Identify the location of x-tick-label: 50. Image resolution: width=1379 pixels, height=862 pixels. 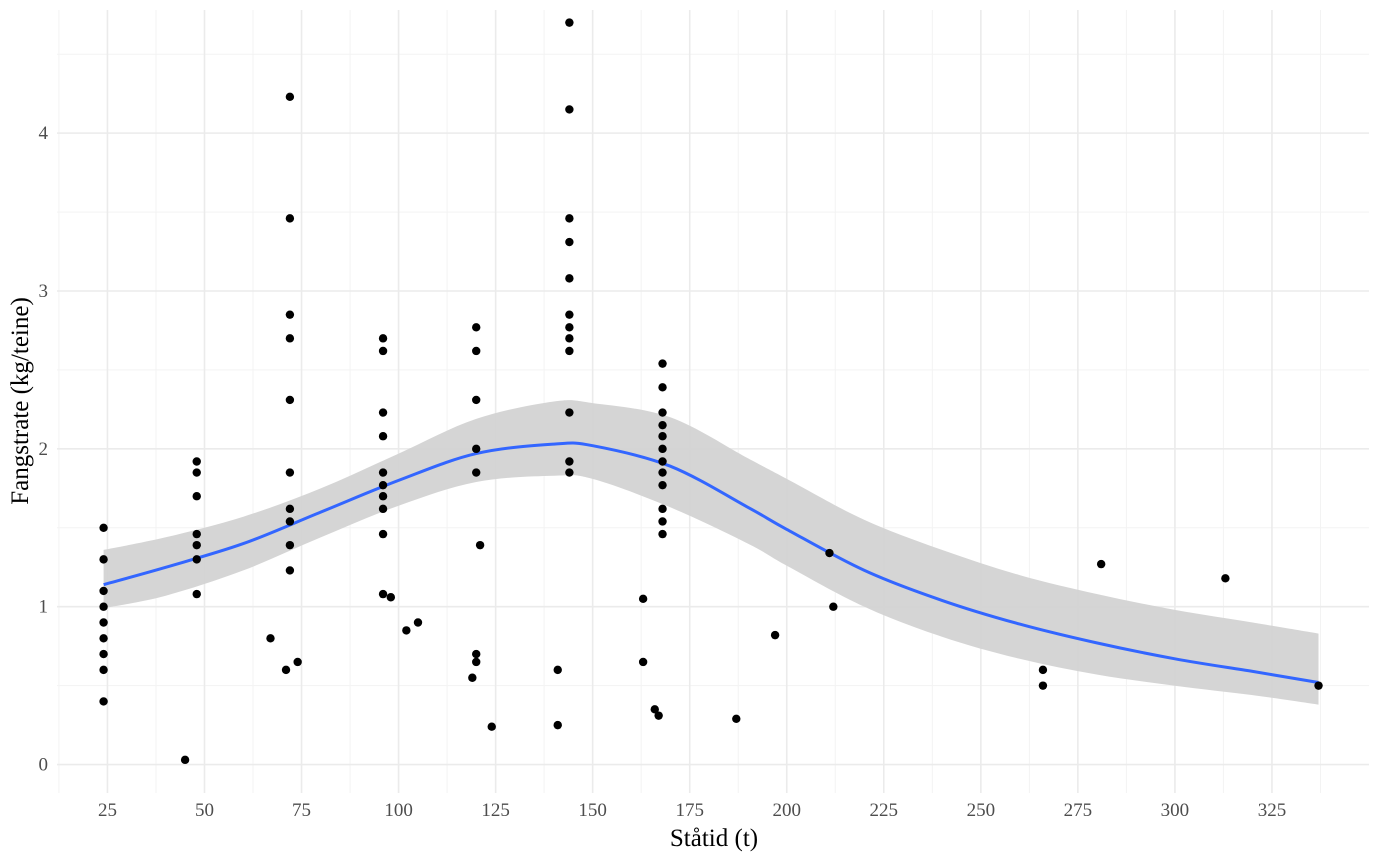
(204, 810).